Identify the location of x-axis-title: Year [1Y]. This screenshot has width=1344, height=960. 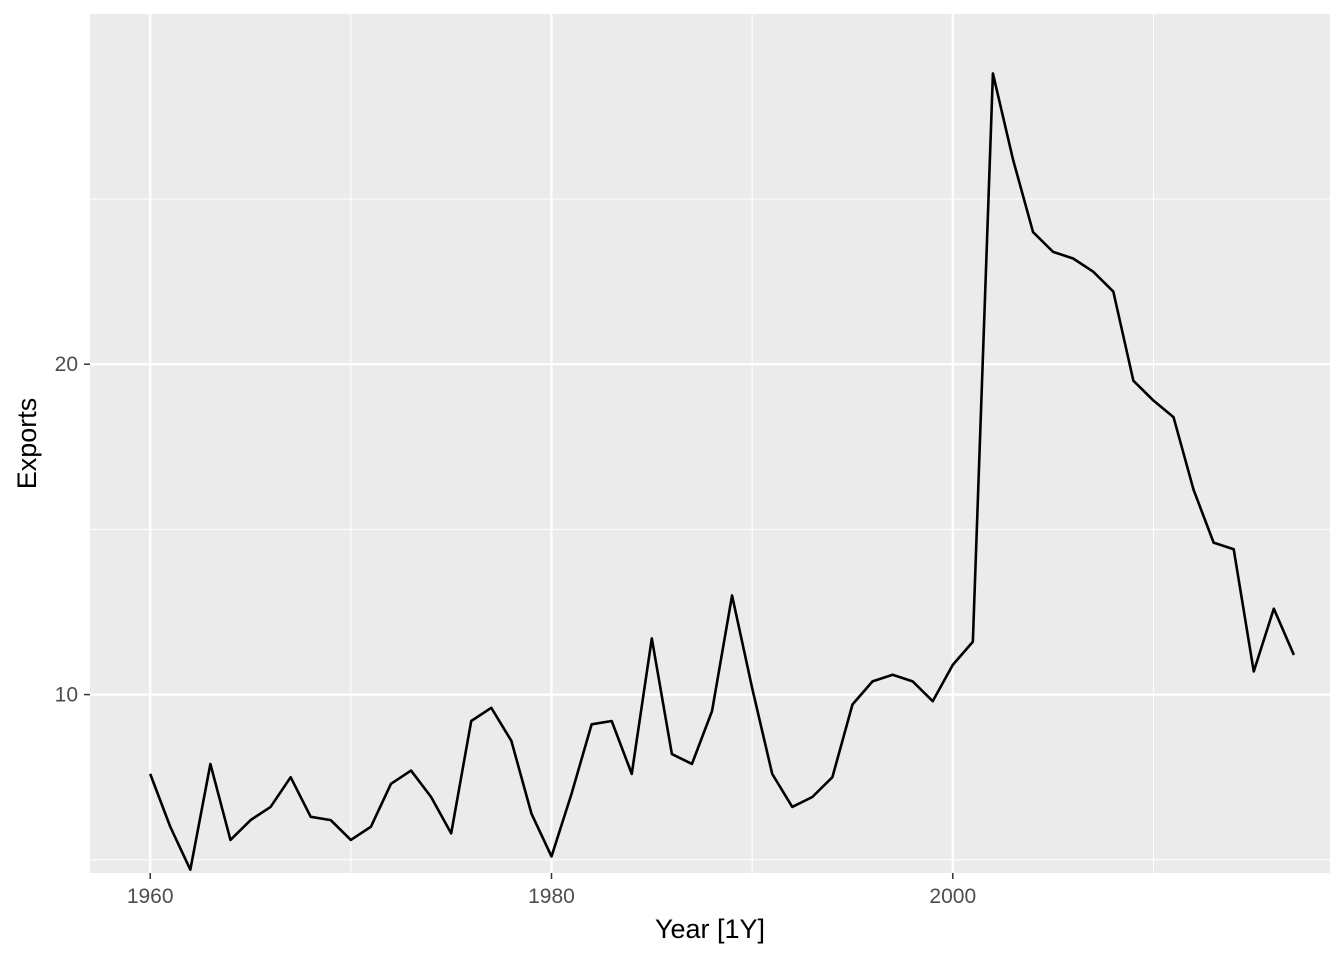
(710, 929).